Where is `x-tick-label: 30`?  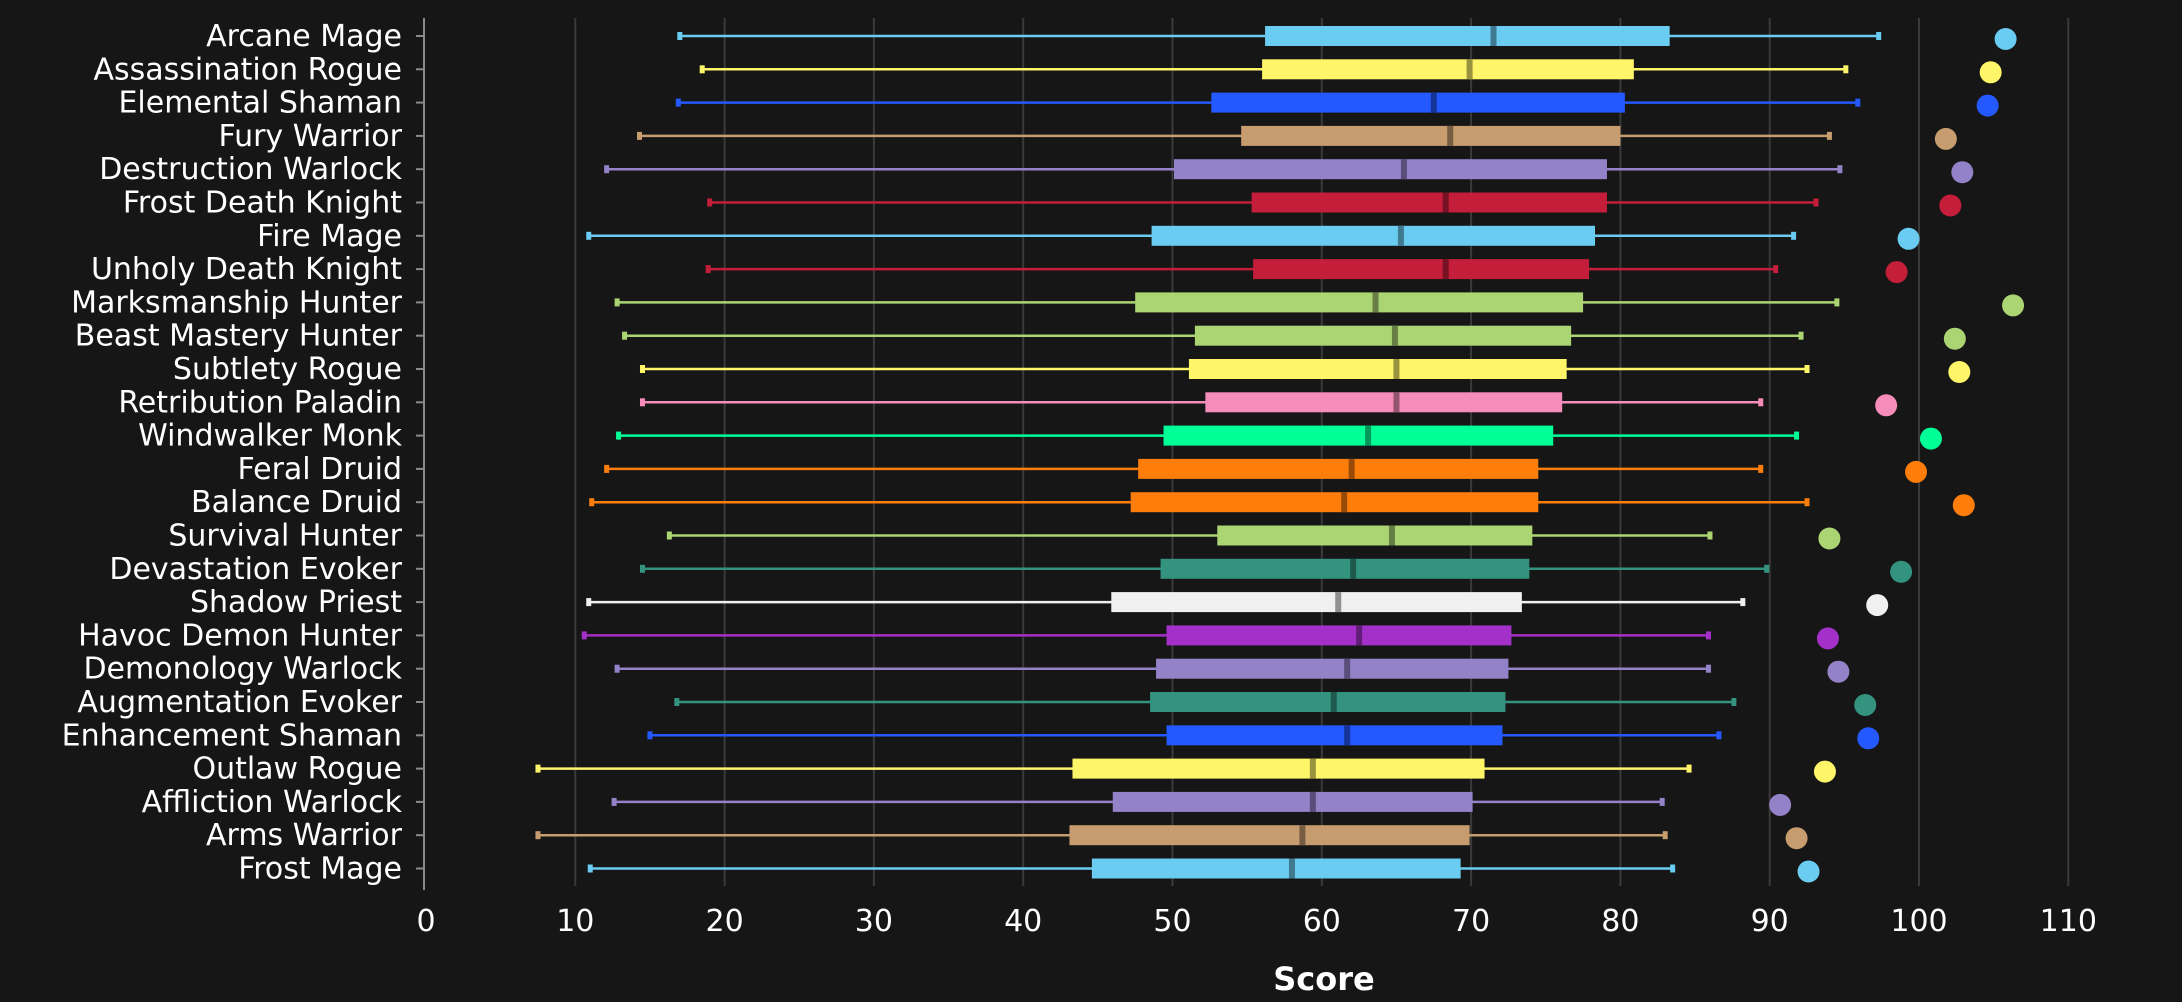
x-tick-label: 30 is located at coordinates (874, 921).